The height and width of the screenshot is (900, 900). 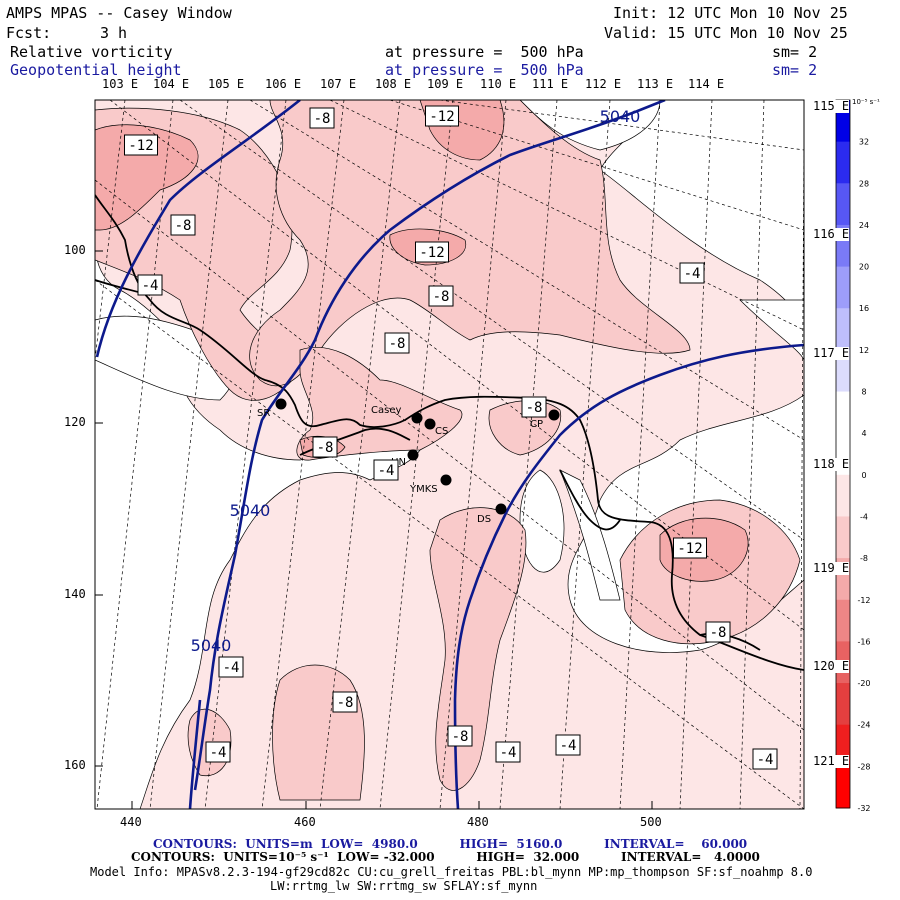 I want to click on colorbar-label: 28, so click(x=864, y=183).